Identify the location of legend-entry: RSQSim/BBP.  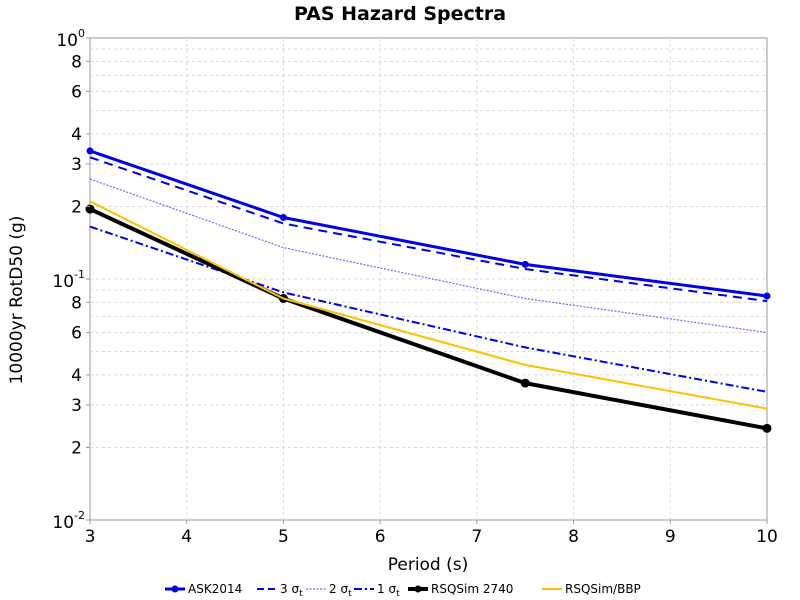
(603, 589).